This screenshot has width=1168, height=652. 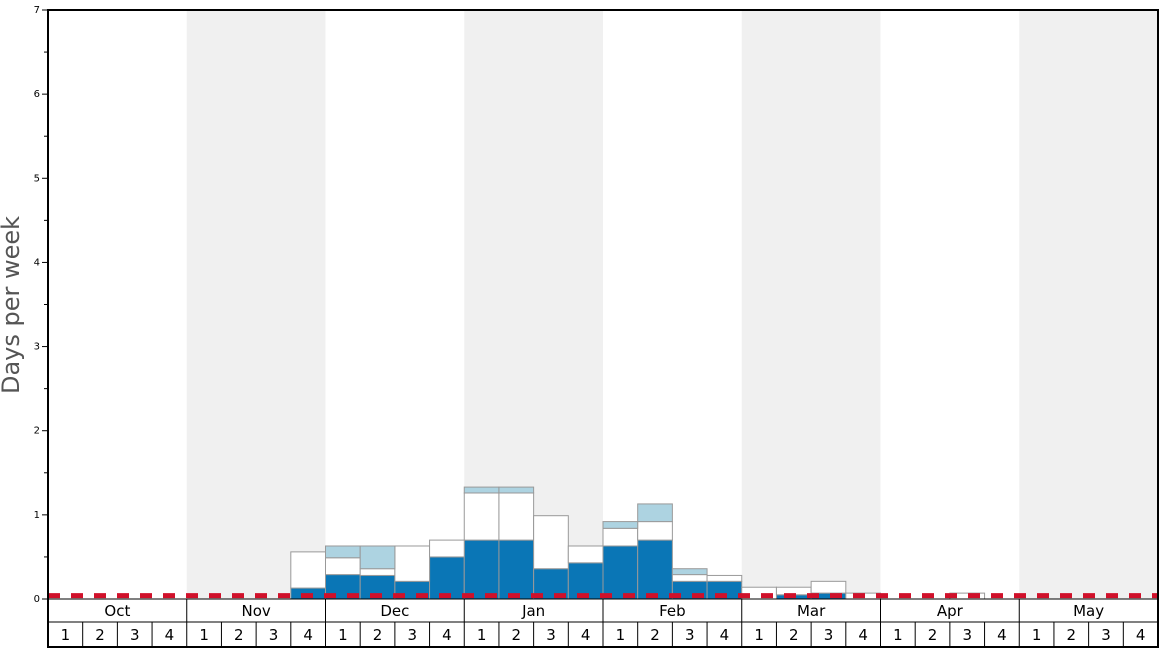 What do you see at coordinates (811, 611) in the screenshot?
I see `month-label: Mar` at bounding box center [811, 611].